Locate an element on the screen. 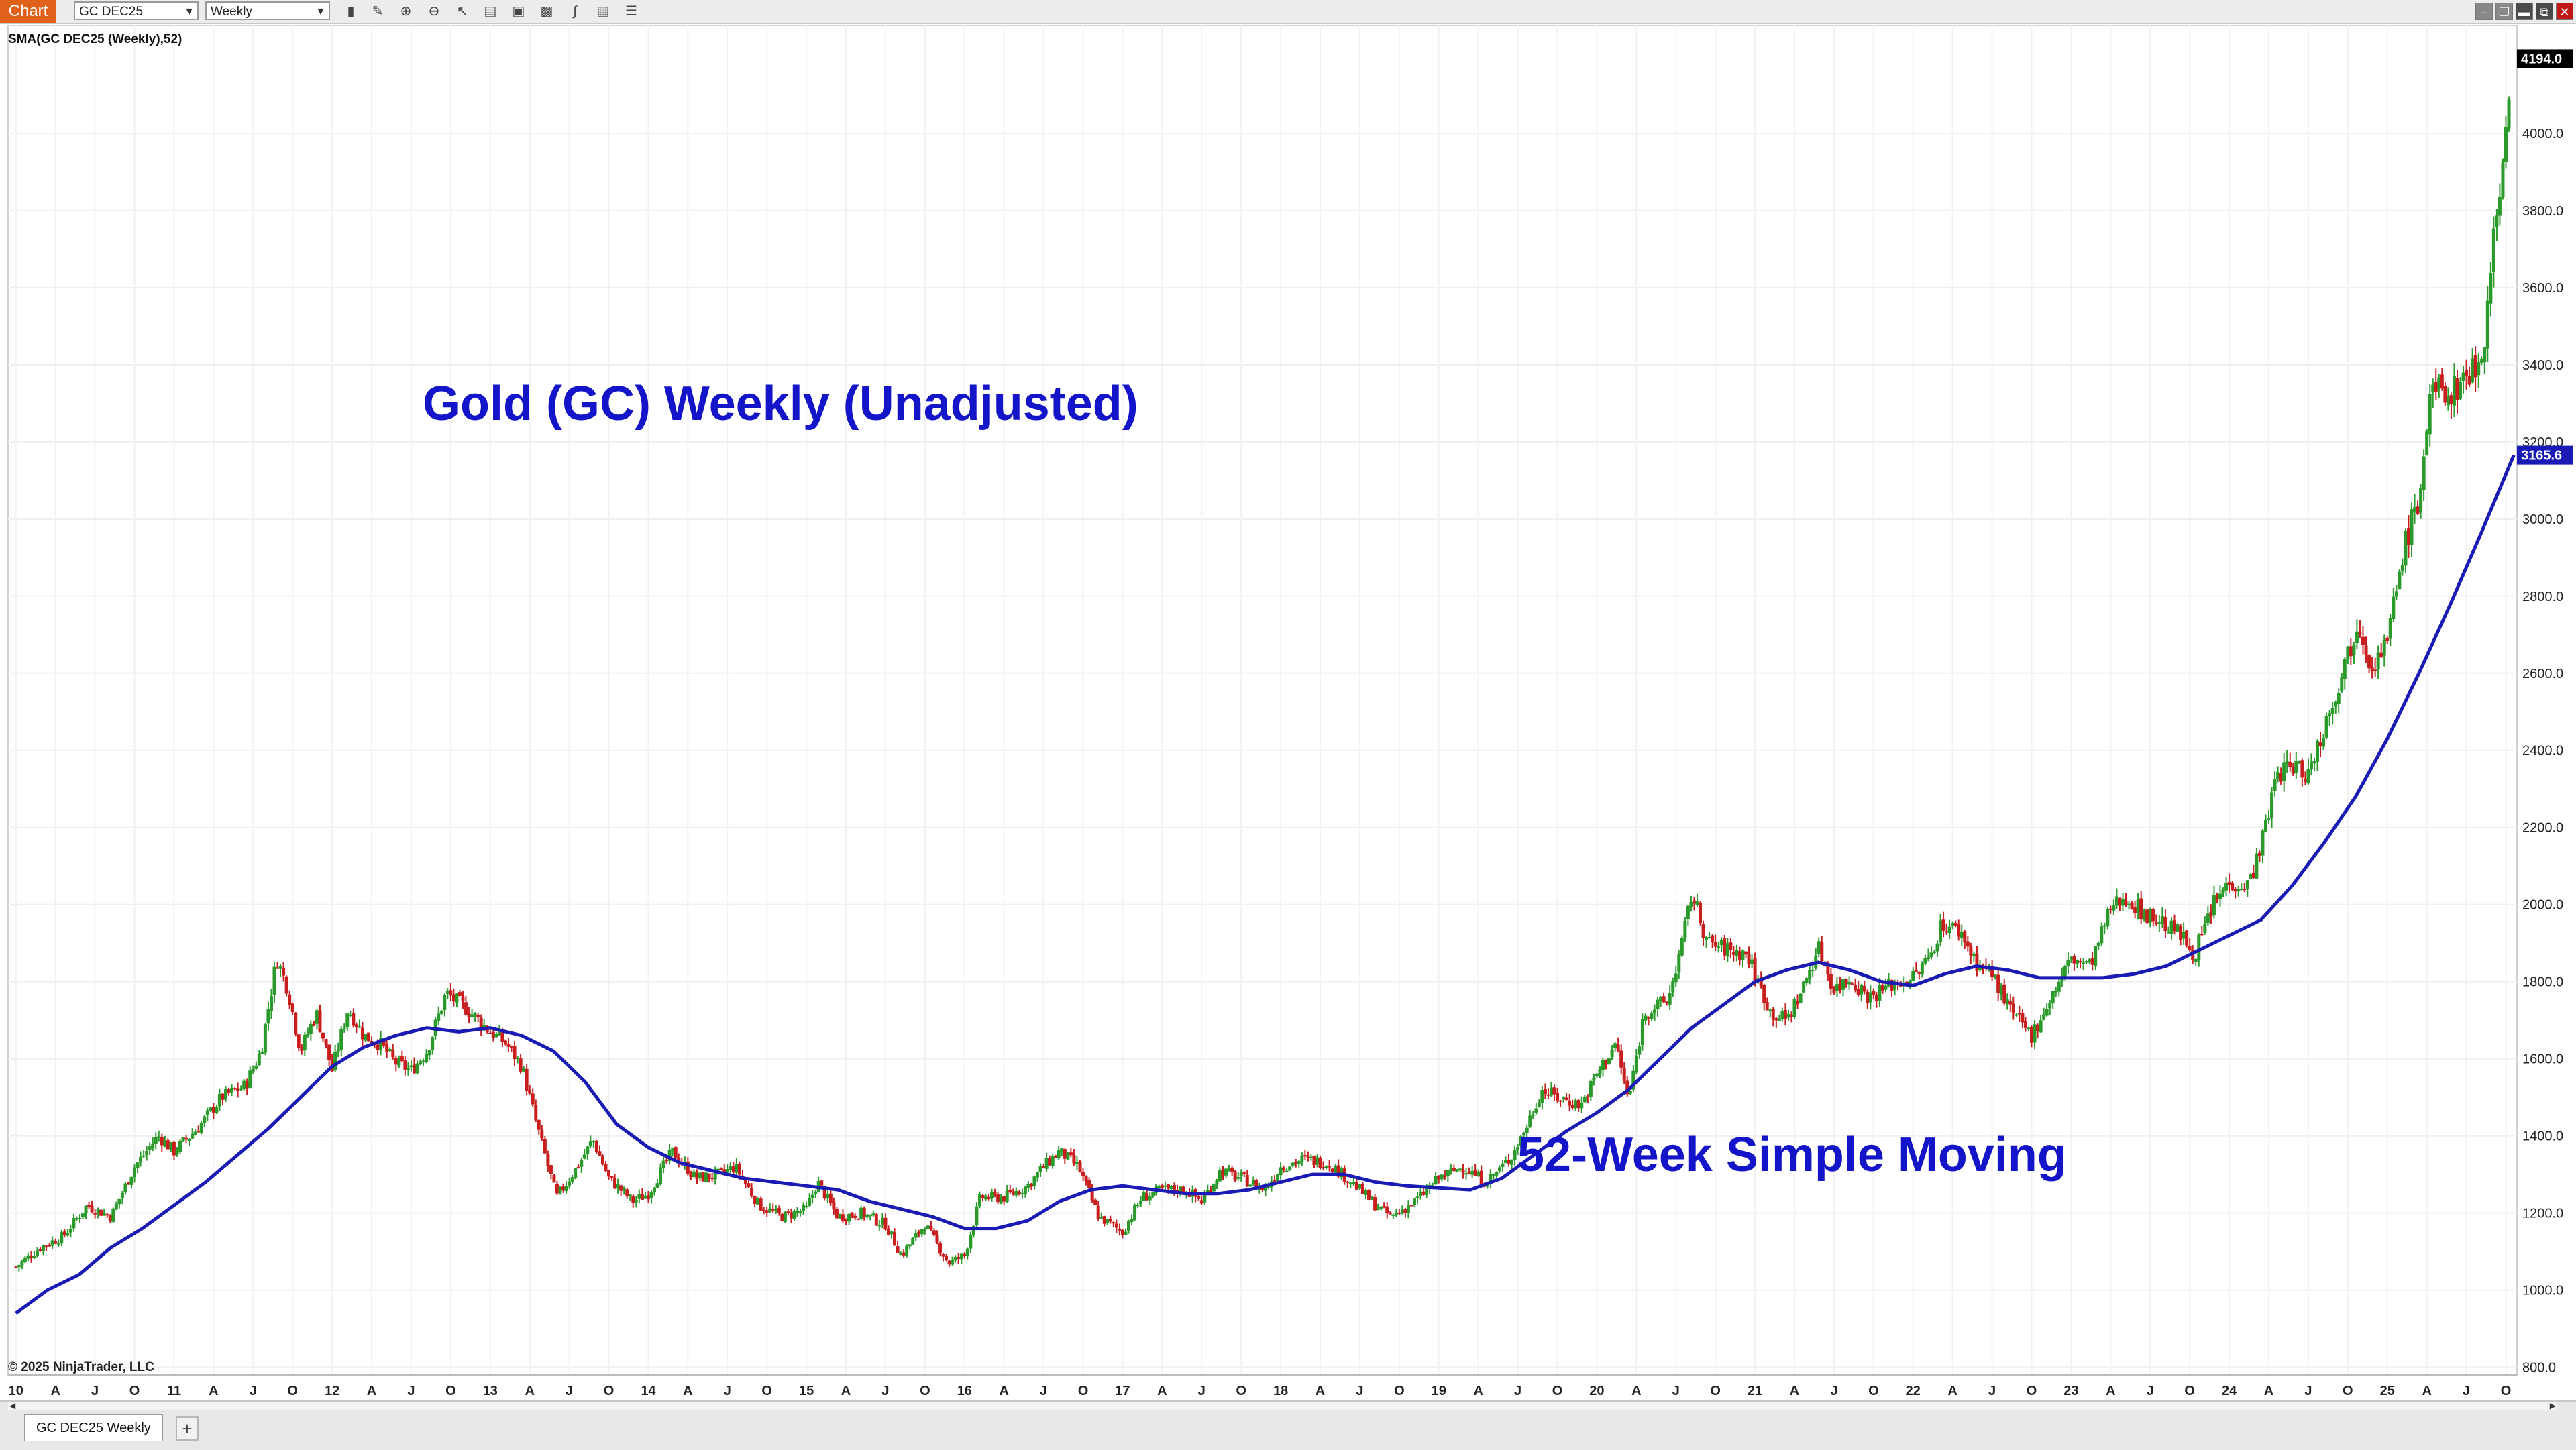 The image size is (2576, 1450). restore-icon: ⧉ is located at coordinates (2544, 11).